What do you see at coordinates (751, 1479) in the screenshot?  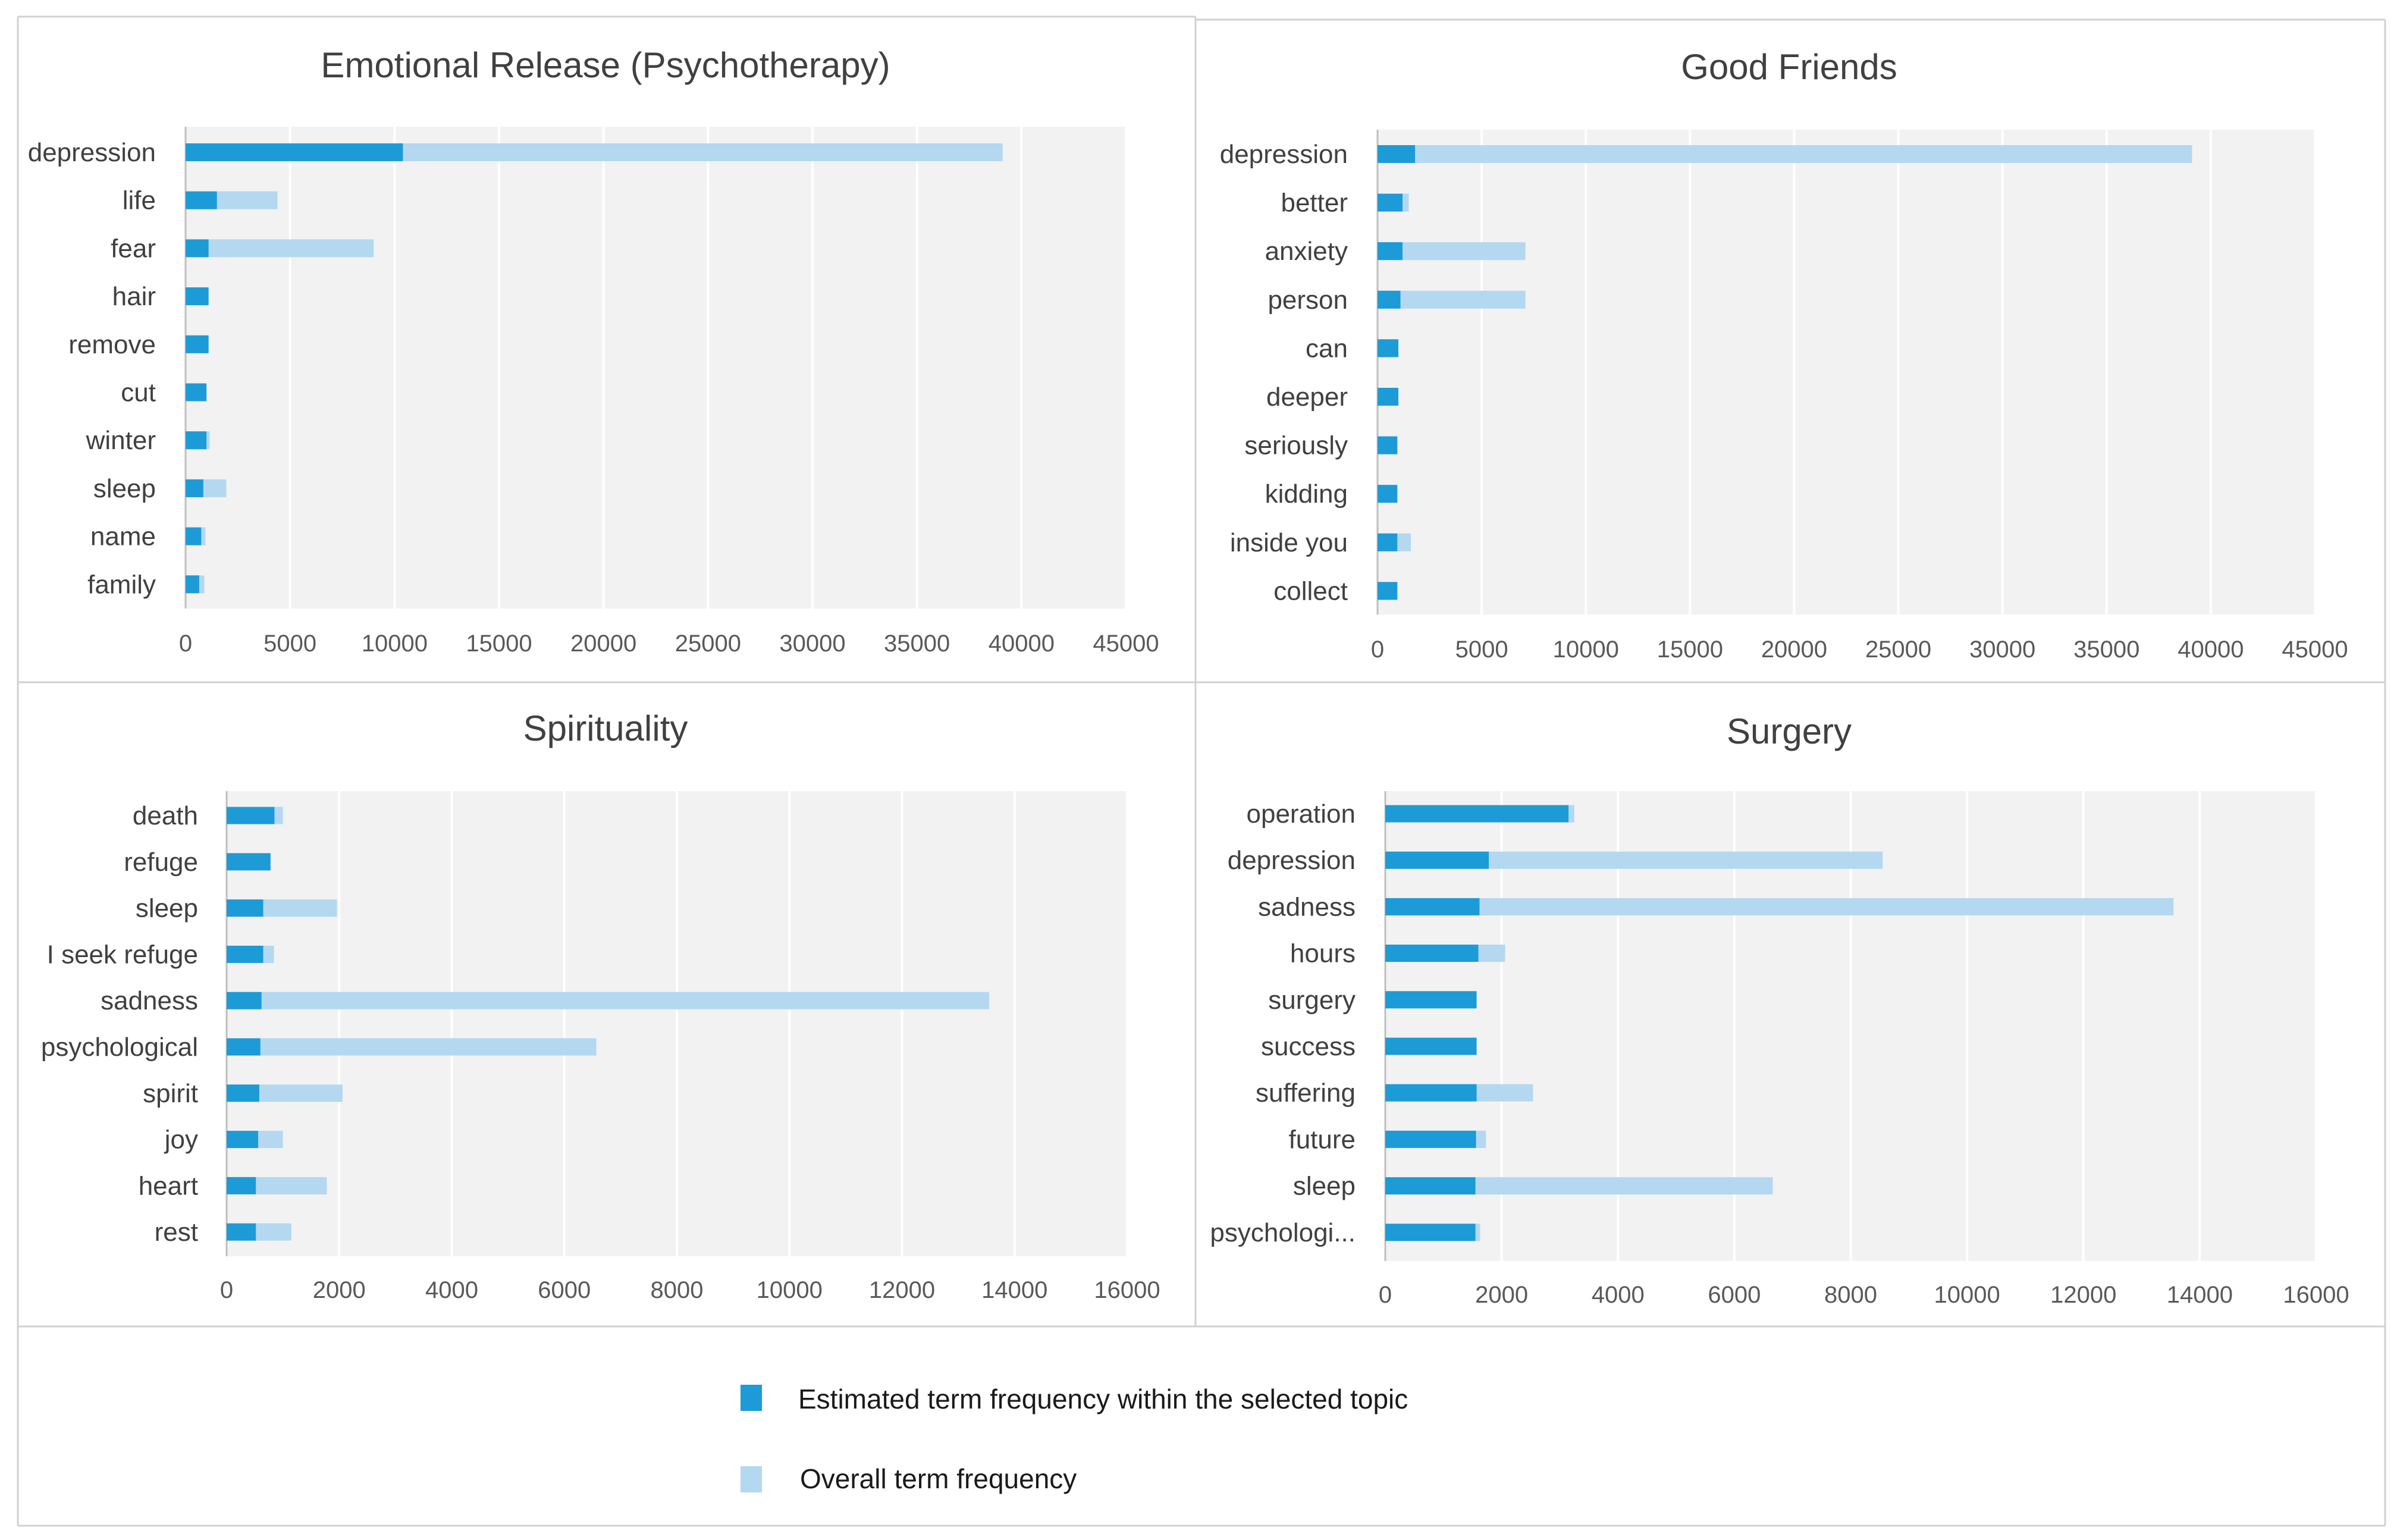 I see `legend-overall-swatch` at bounding box center [751, 1479].